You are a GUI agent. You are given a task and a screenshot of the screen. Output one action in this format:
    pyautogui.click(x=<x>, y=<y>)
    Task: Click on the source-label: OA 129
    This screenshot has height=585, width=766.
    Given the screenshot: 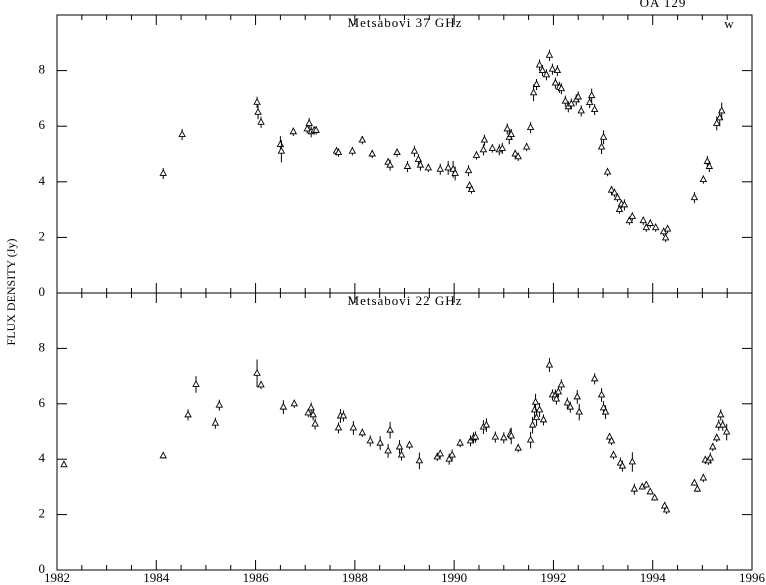 What is the action you would take?
    pyautogui.click(x=663, y=5)
    